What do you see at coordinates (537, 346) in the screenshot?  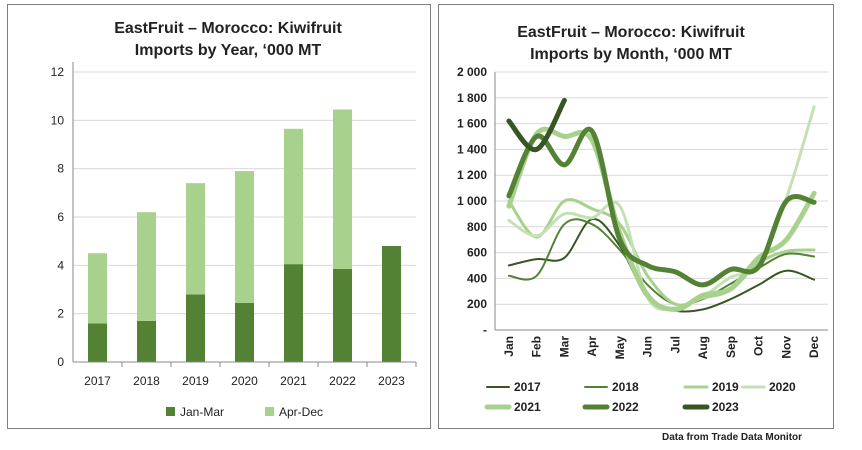 I see `x-tick-label: Feb` at bounding box center [537, 346].